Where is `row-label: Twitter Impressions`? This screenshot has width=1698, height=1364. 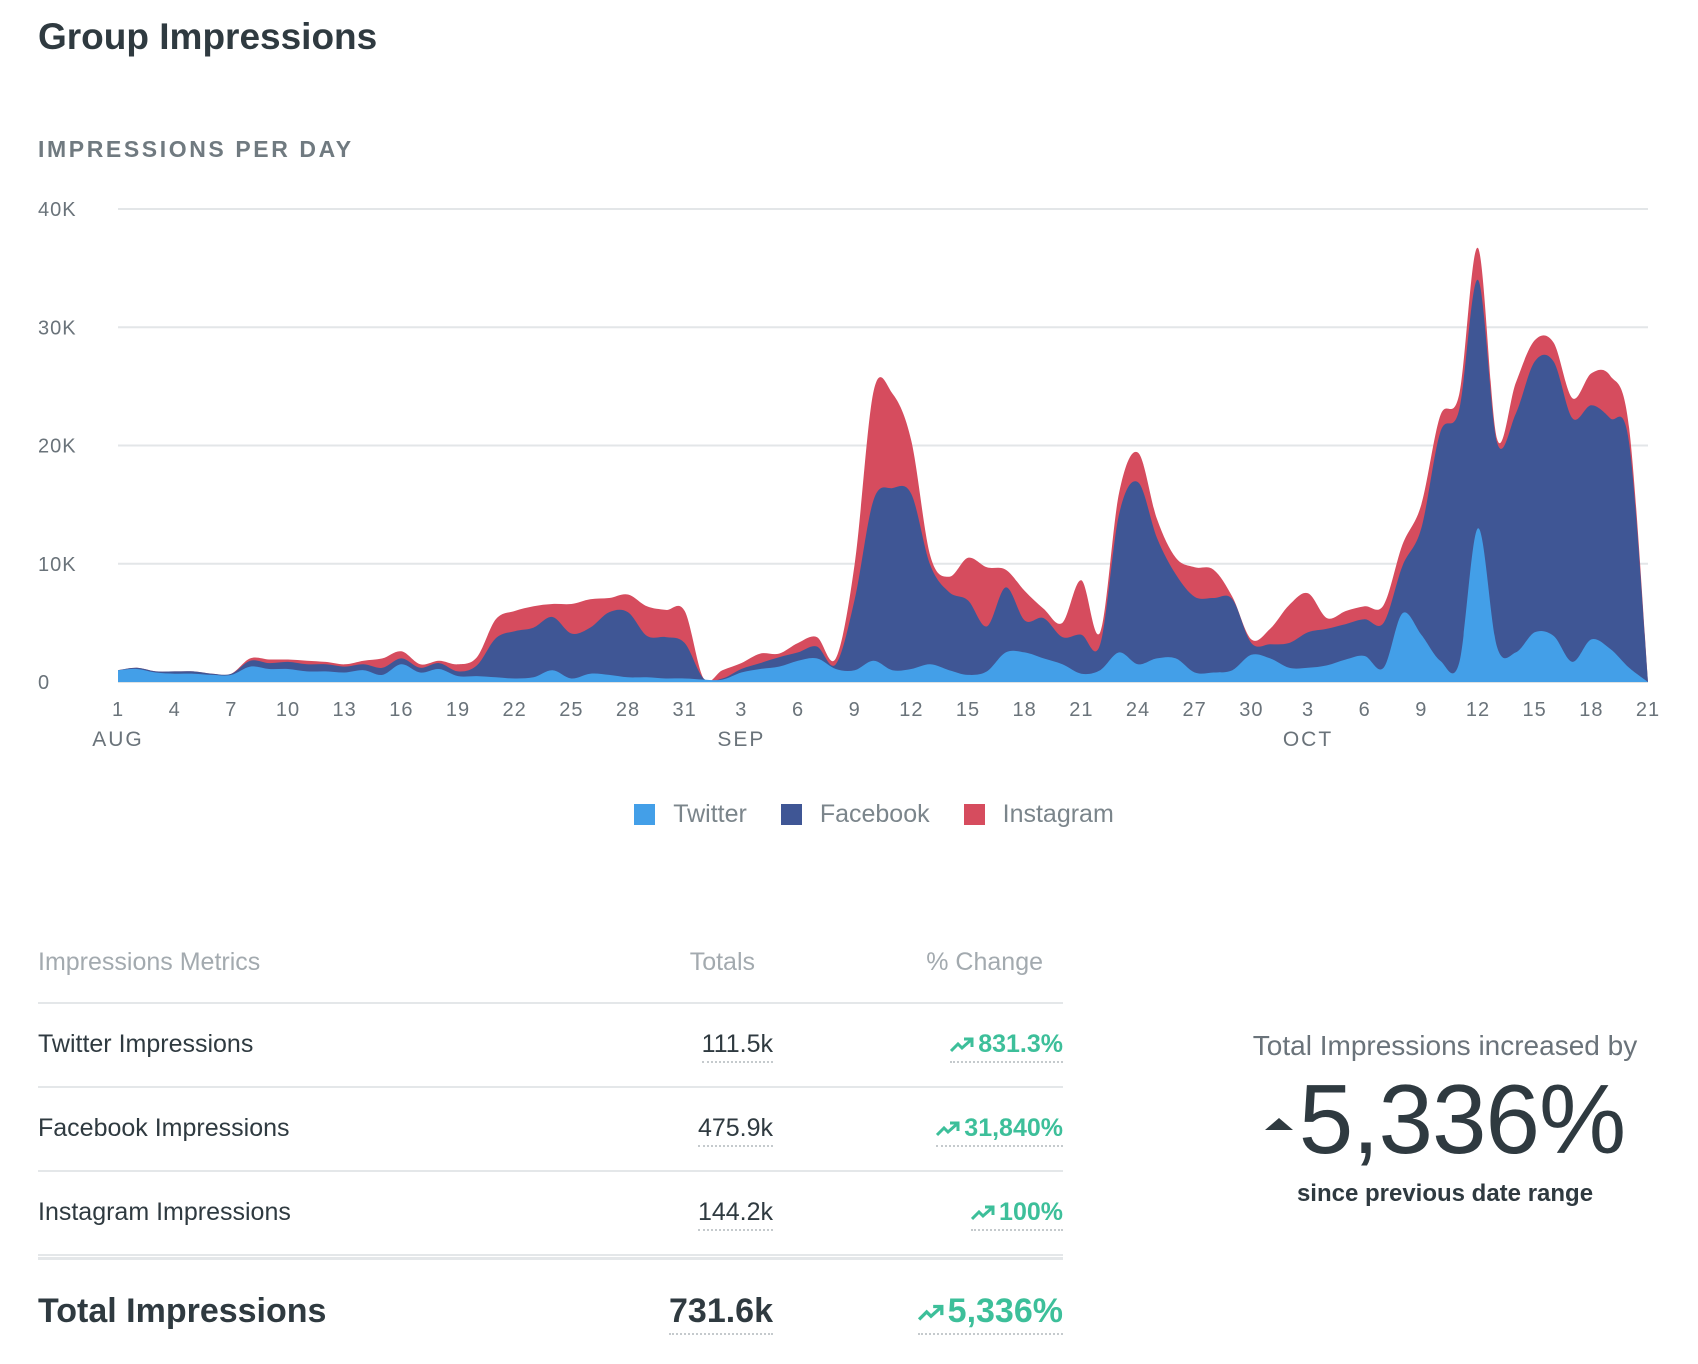
row-label: Twitter Impressions is located at coordinates (146, 1044).